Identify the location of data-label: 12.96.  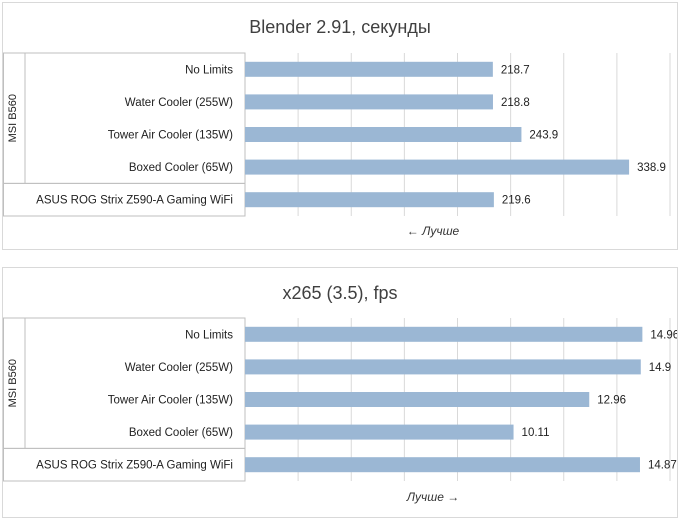
(611, 401).